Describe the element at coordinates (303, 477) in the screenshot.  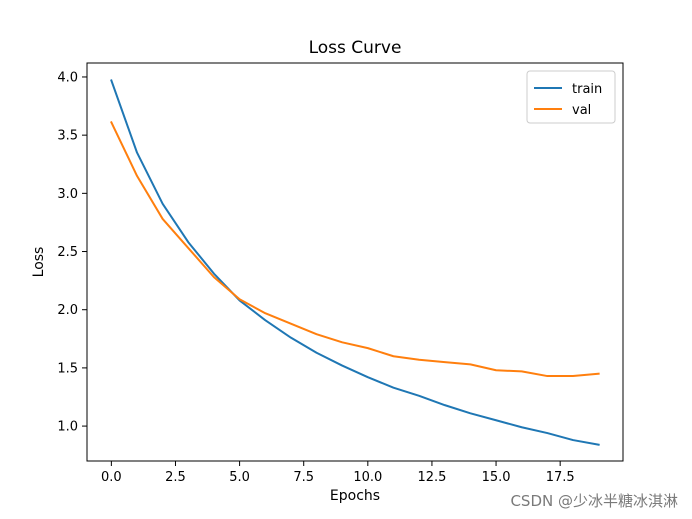
I see `x-tick-label: 7.5` at that location.